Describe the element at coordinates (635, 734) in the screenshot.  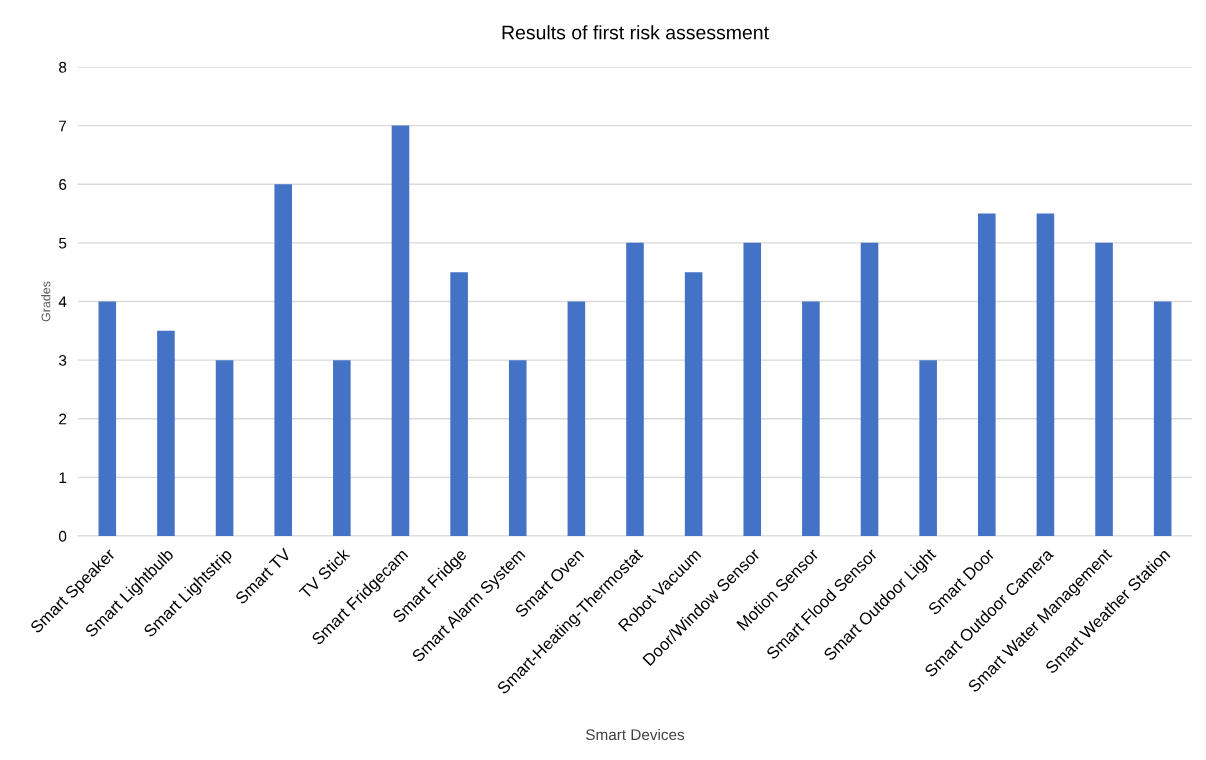
I see `x-axis-title: Smart Devices` at that location.